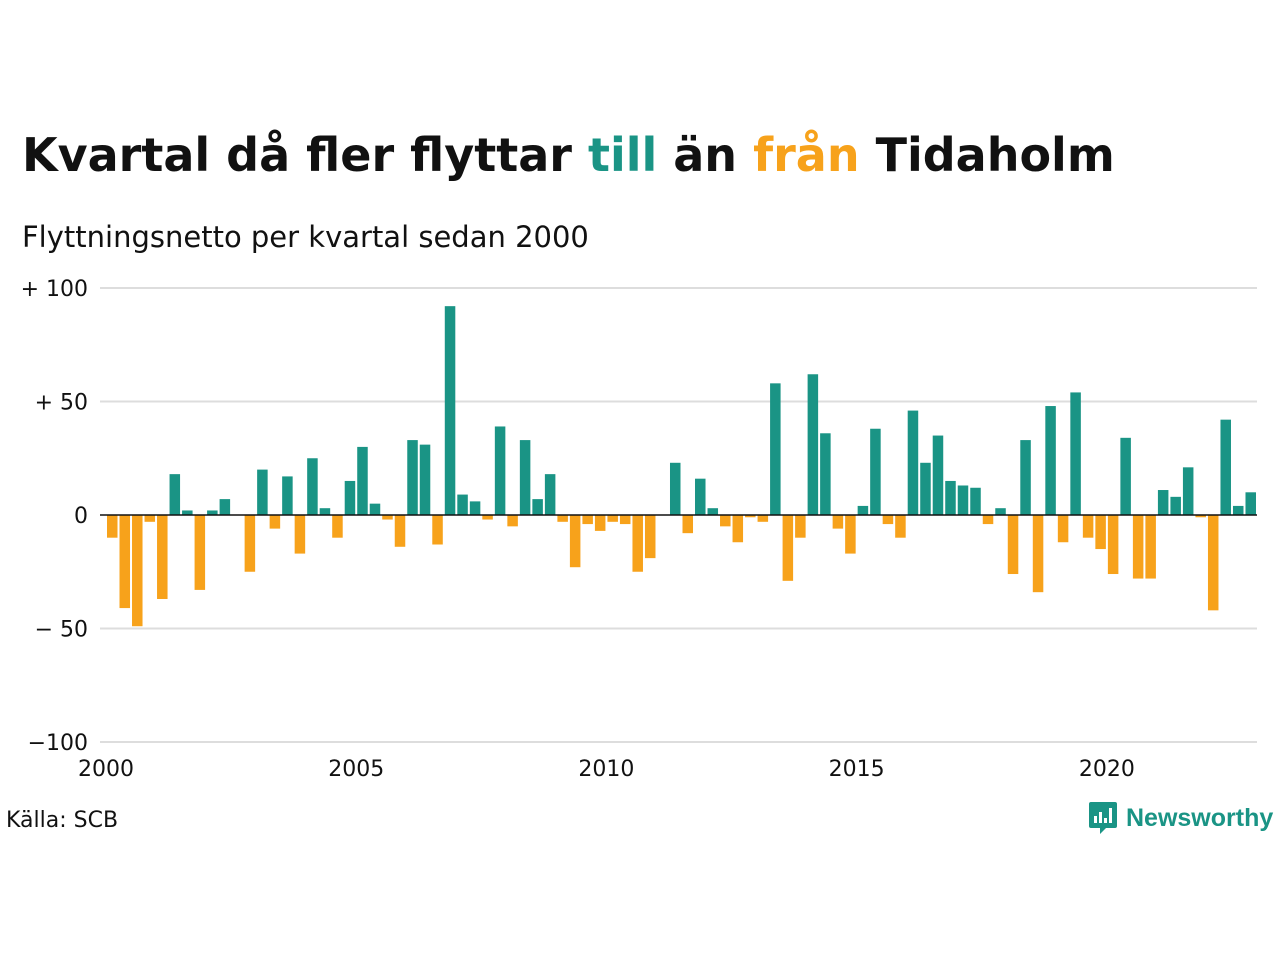 This screenshot has width=1280, height=960. I want to click on y-tick-label: −100, so click(58, 743).